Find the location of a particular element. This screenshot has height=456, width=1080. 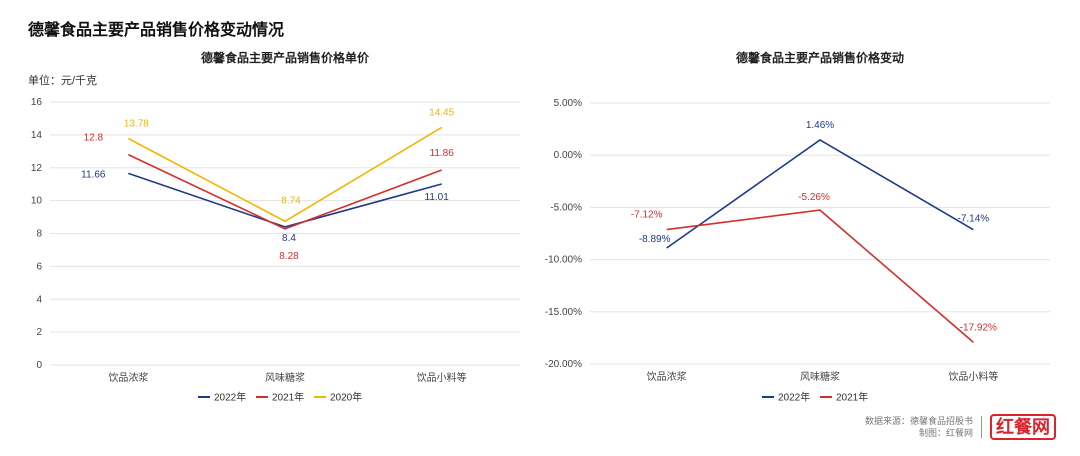

data-label: -7.12% is located at coordinates (647, 215).